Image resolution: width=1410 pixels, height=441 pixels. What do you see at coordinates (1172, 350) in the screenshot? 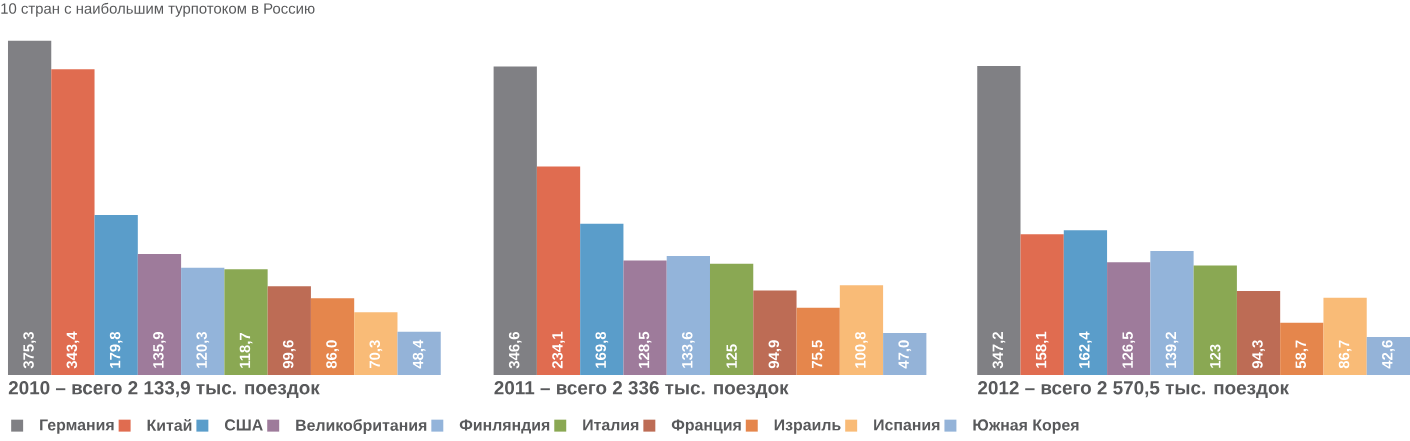
I see `data-label: 139,2` at bounding box center [1172, 350].